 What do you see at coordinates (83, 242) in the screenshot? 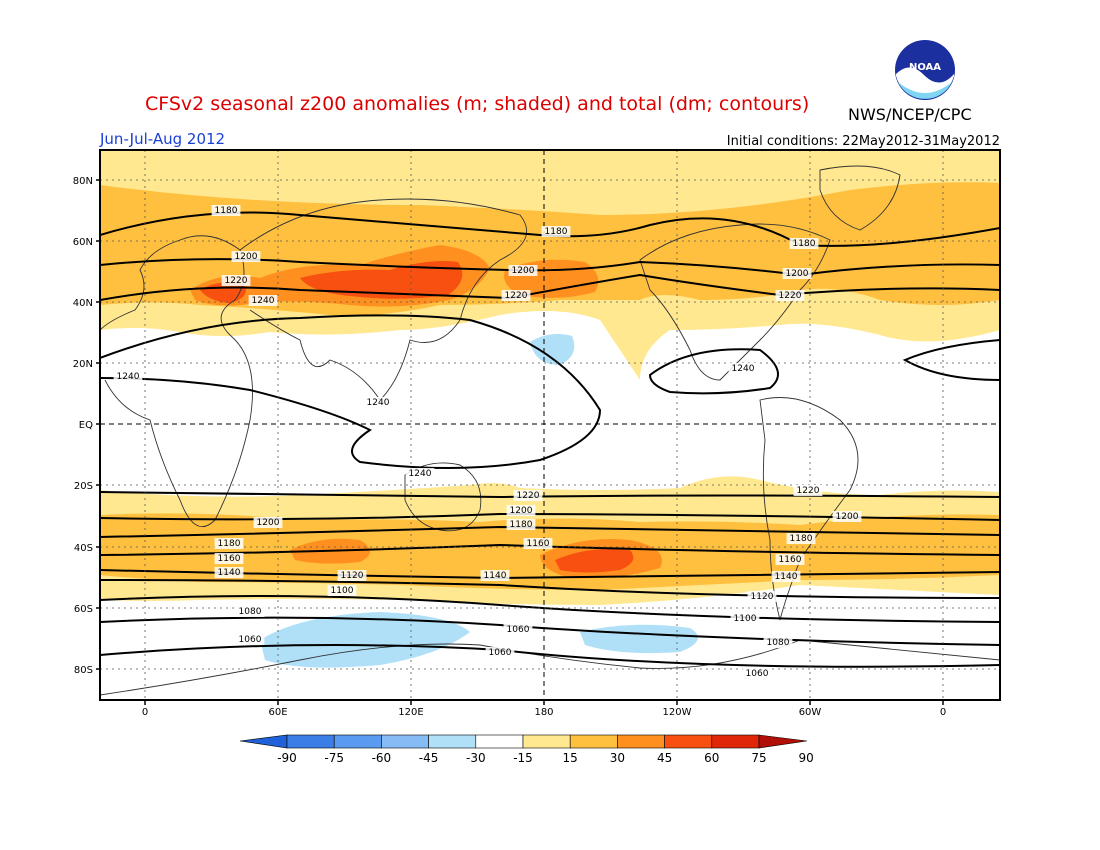
I see `lat-tick-label: 60N` at bounding box center [83, 242].